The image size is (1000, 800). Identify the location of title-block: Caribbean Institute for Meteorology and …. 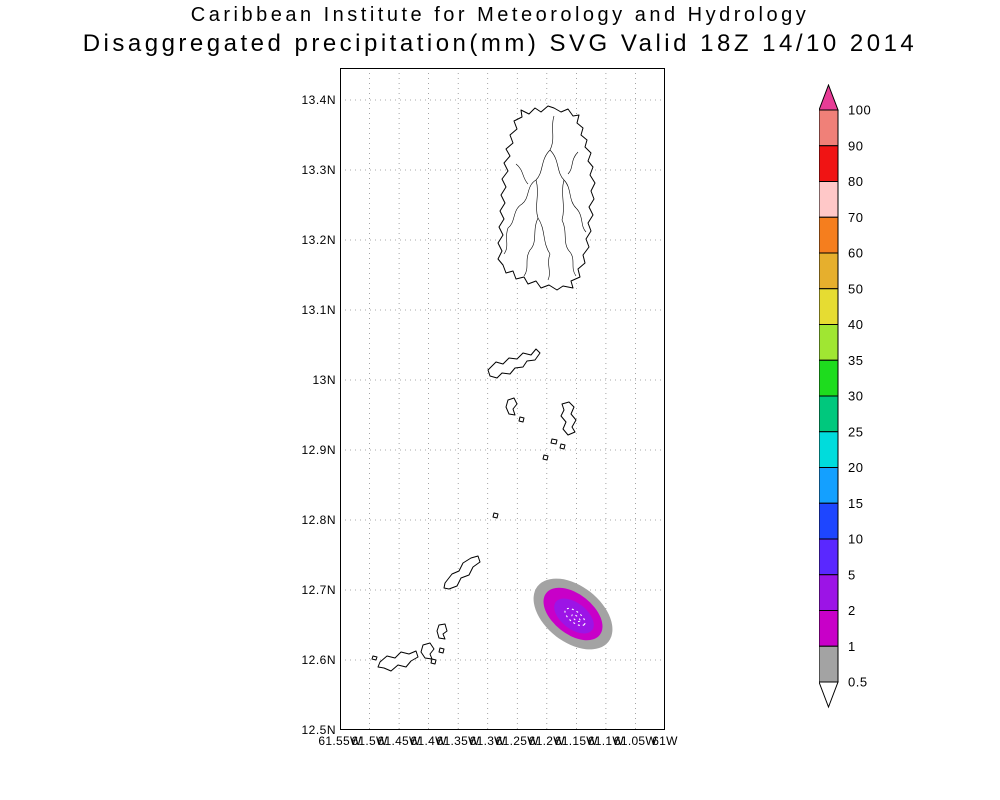
(500, 31).